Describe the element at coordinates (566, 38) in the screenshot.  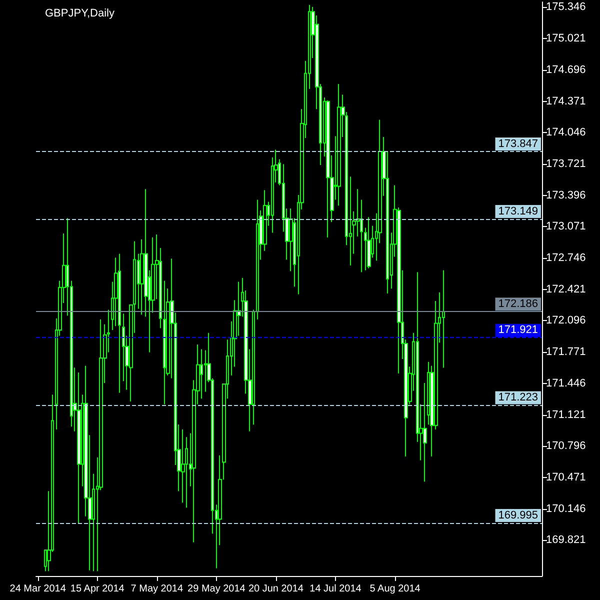
I see `y-tick-label: 175.021` at that location.